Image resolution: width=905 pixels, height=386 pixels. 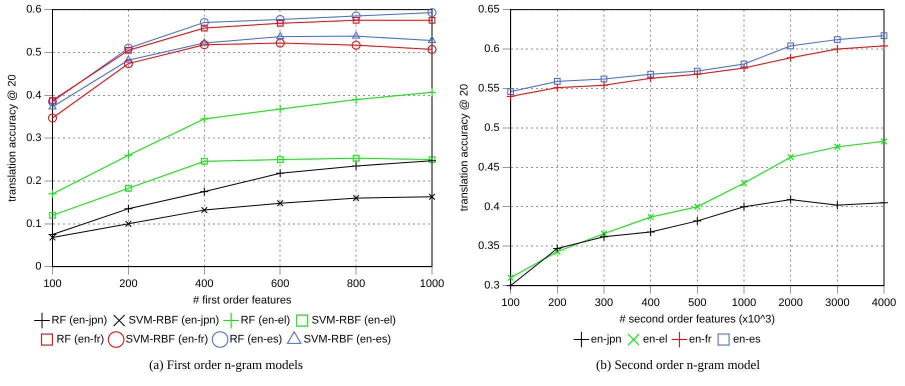 I want to click on x-tick-label: 500, so click(x=697, y=303).